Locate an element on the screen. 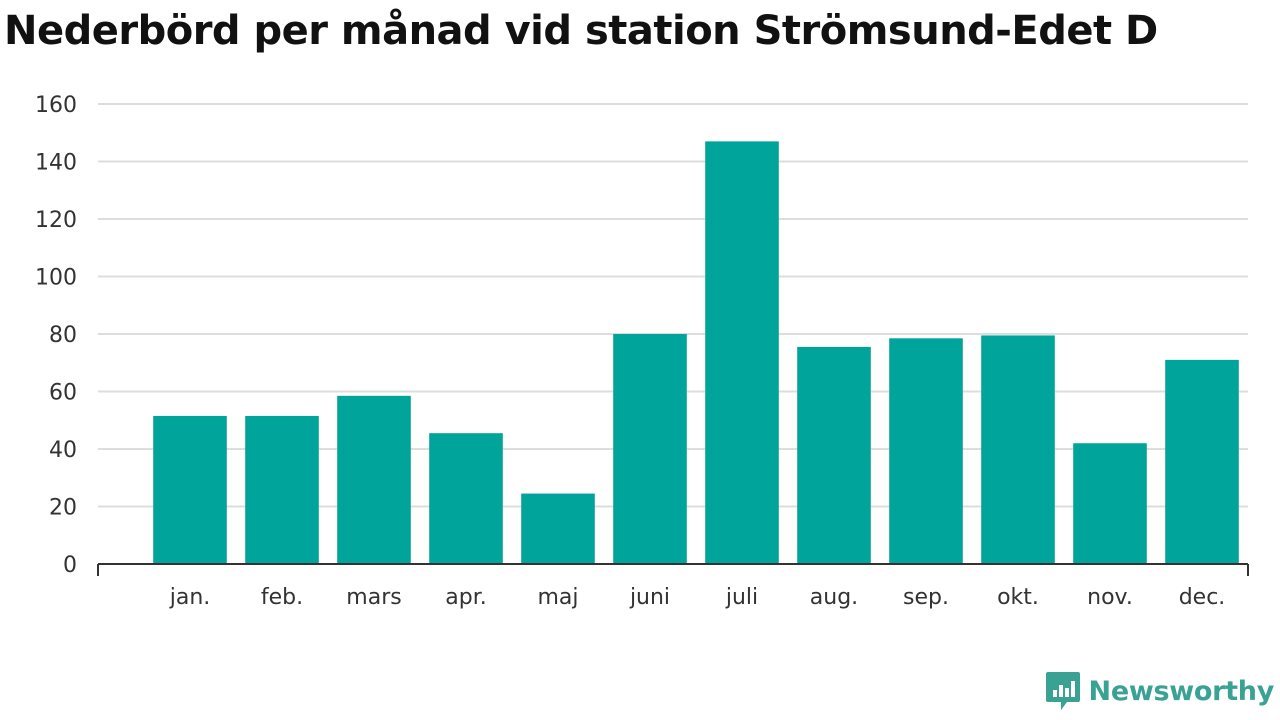  x-tick-label: sep. is located at coordinates (926, 597).